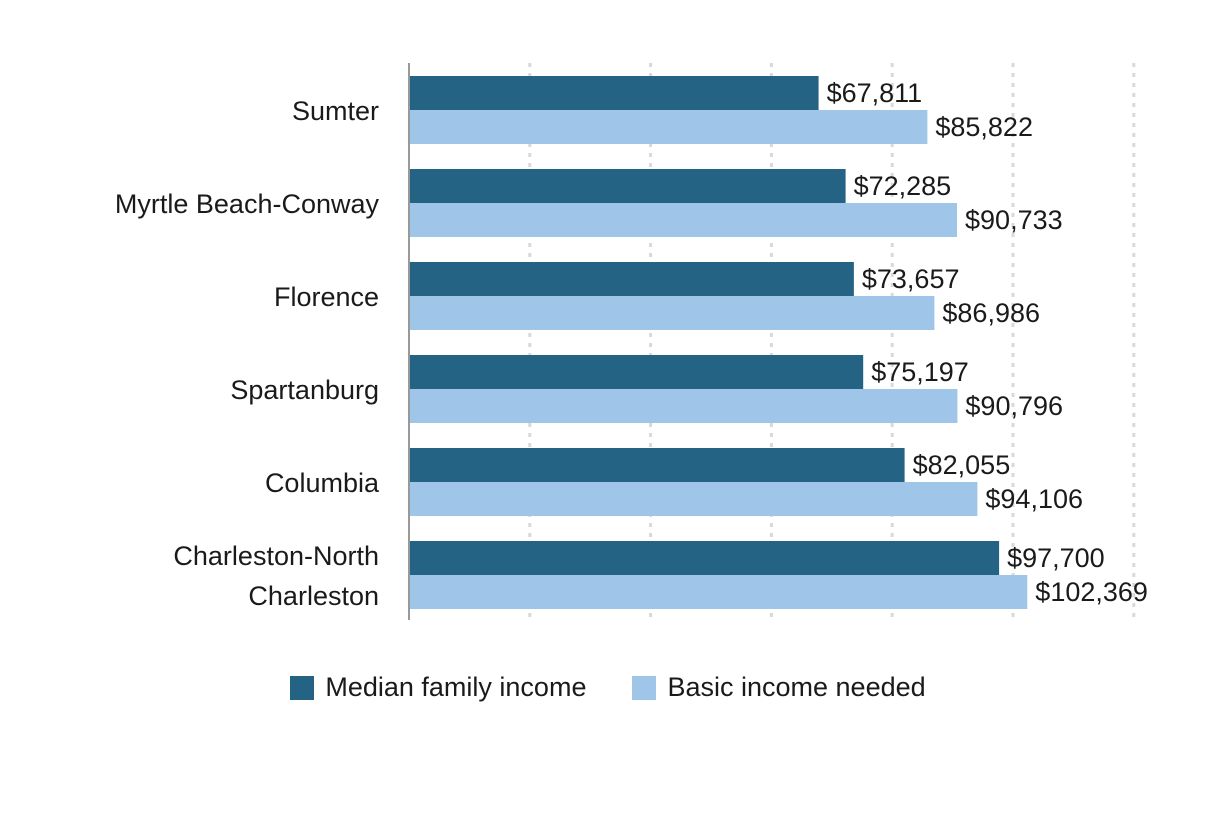 The width and height of the screenshot is (1216, 833). I want to click on category-label: Florence, so click(326, 297).